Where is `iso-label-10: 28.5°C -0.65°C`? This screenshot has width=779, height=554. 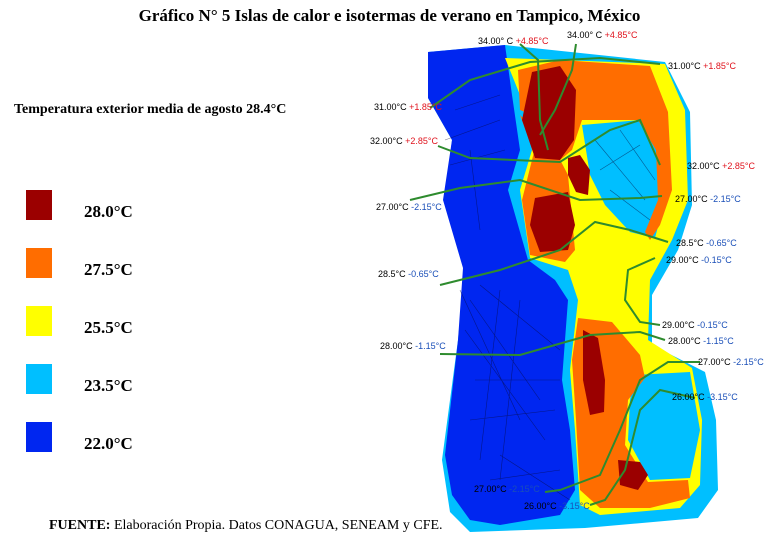 iso-label-10: 28.5°C -0.65°C is located at coordinates (706, 243).